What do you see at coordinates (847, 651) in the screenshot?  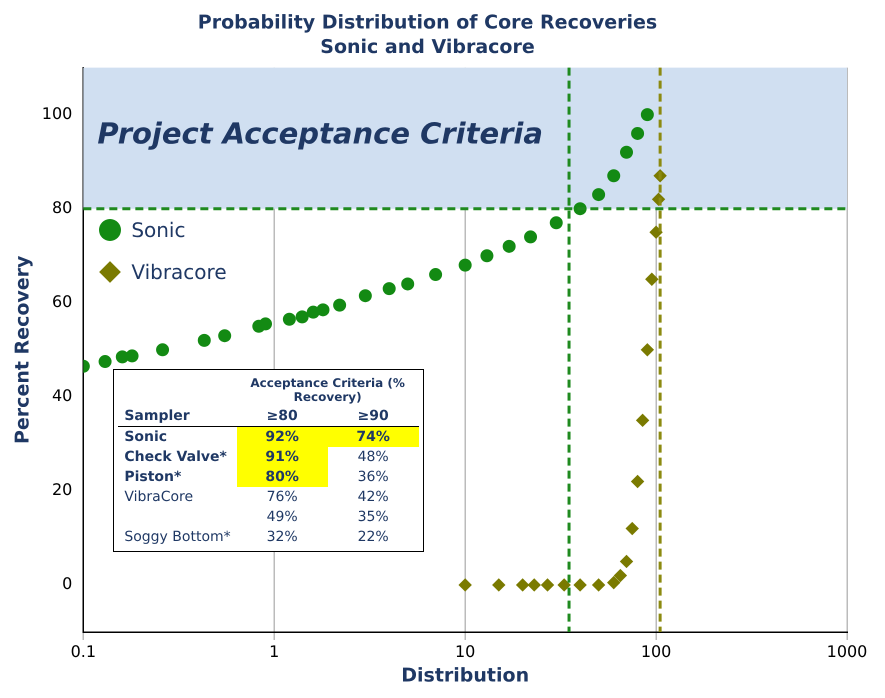 I see `x-tick-label: 1000` at bounding box center [847, 651].